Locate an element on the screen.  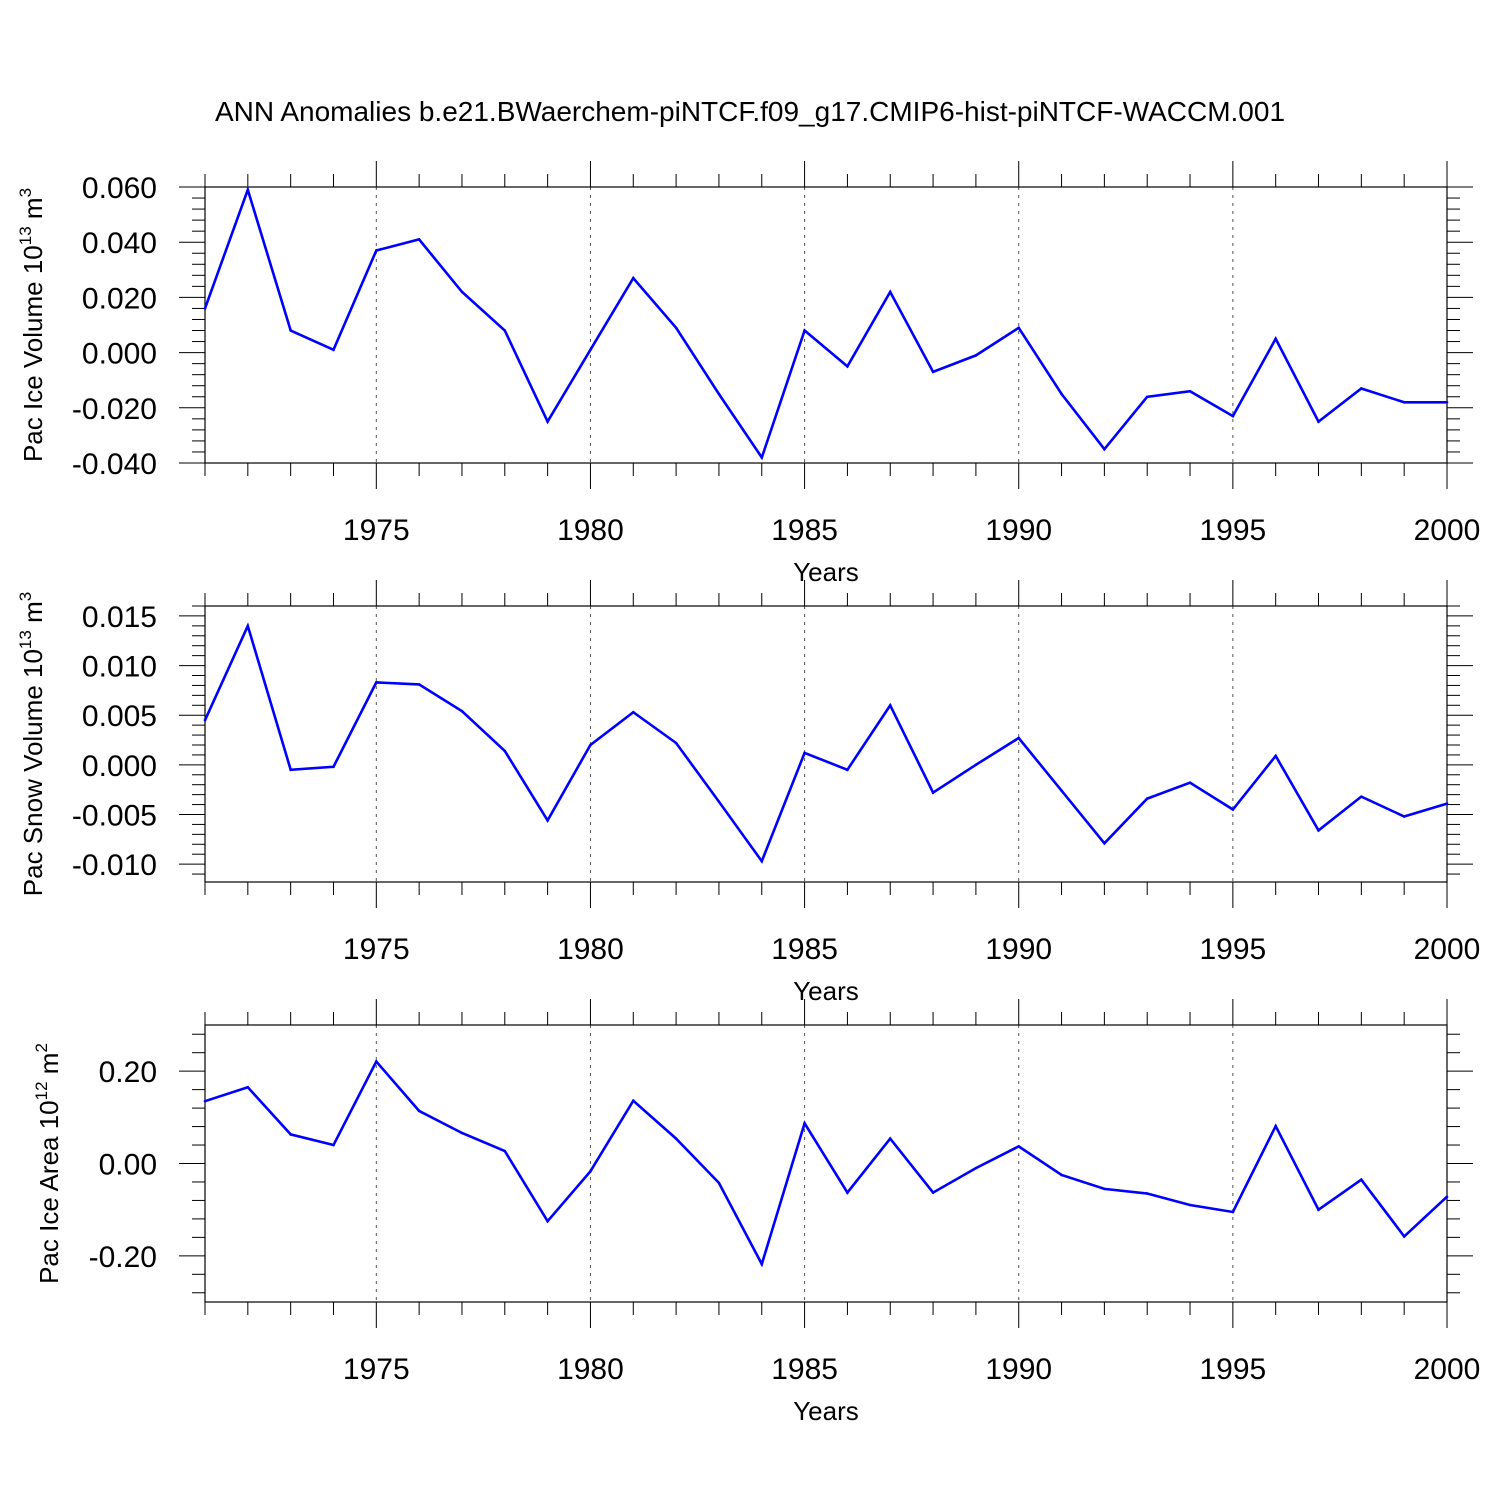
x-tick-label: 1980 is located at coordinates (590, 949).